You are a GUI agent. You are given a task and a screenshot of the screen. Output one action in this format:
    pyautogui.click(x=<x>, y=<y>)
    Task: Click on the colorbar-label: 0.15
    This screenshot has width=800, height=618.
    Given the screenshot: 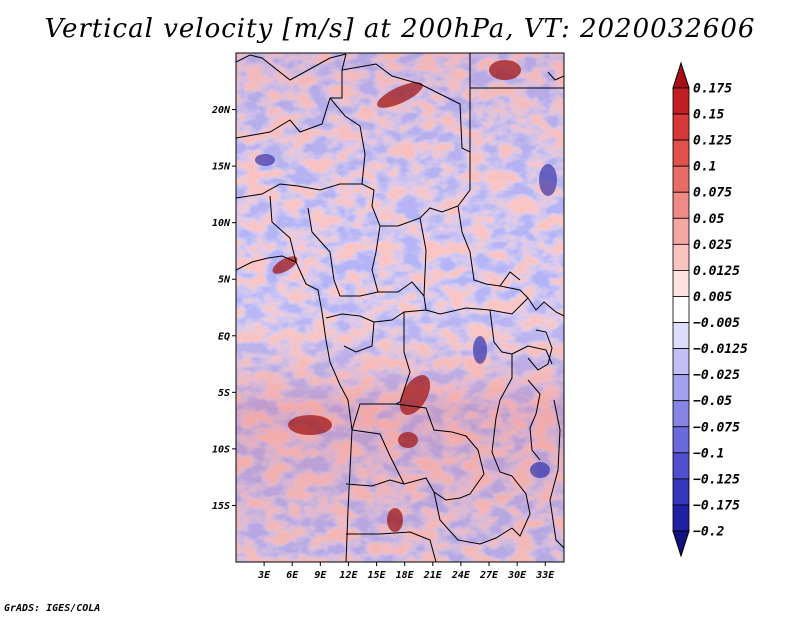 What is the action you would take?
    pyautogui.click(x=708, y=115)
    